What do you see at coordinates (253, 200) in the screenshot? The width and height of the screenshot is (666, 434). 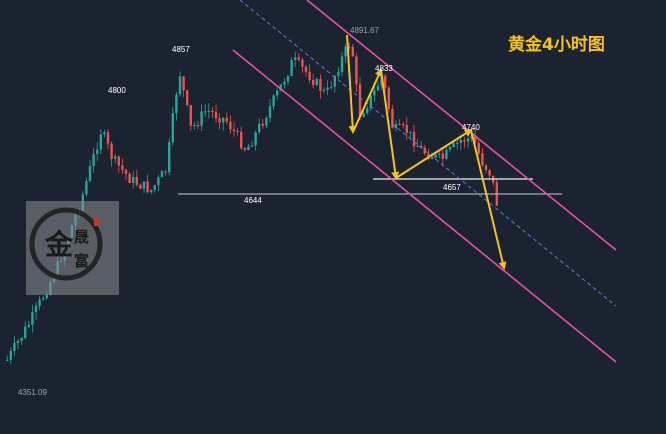 I see `label-4644: 4644` at bounding box center [253, 200].